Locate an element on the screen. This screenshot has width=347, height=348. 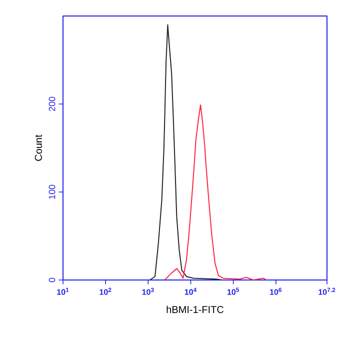
y-axis-title: Count is located at coordinates (38, 147).